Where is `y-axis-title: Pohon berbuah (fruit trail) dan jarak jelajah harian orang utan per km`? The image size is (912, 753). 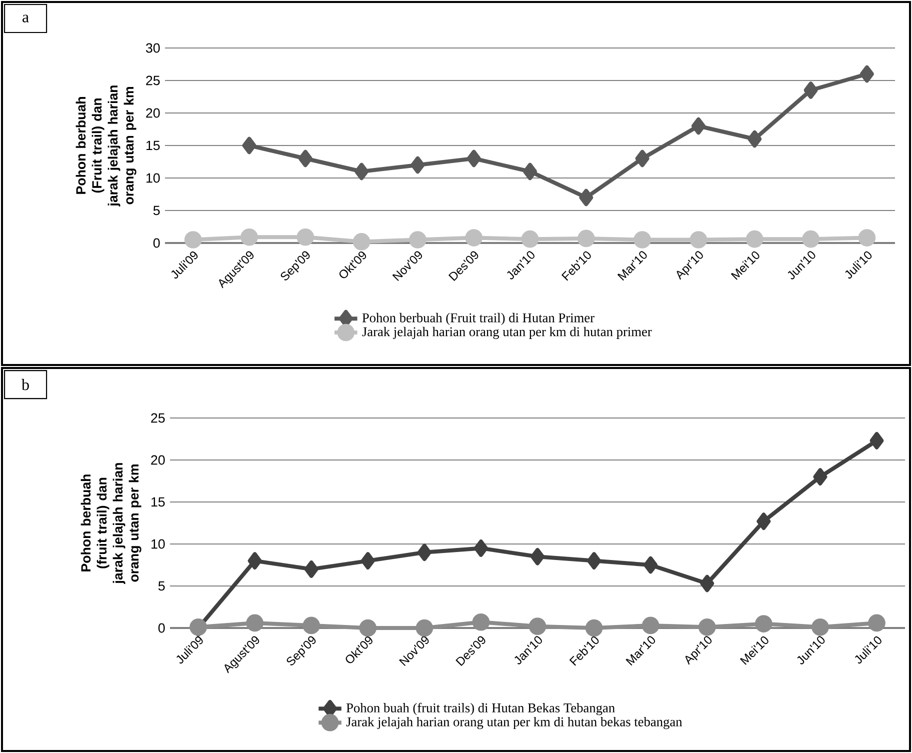
y-axis-title: Pohon berbuah (fruit trail) dan jarak jelajah harian orang utan per km is located at coordinates (111, 523).